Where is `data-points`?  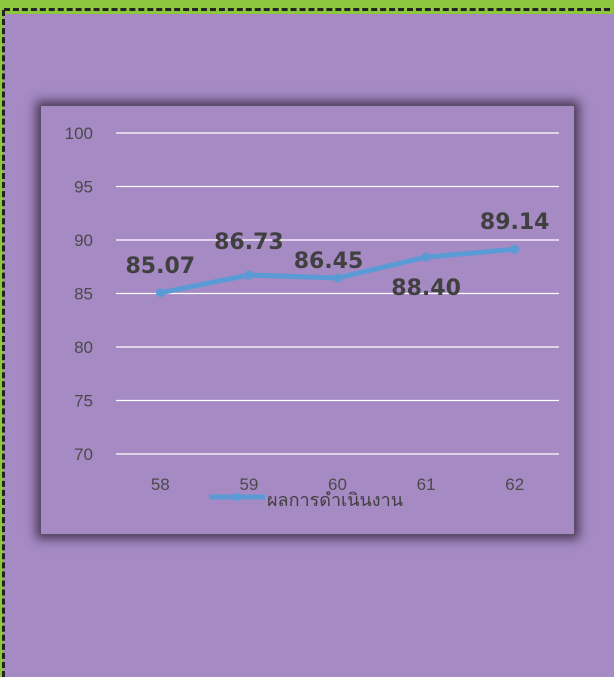 data-points is located at coordinates (337, 271).